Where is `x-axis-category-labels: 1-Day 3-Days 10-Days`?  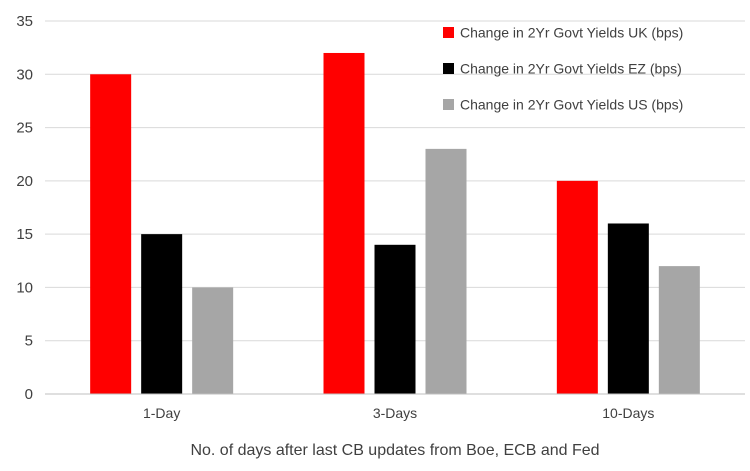 x-axis-category-labels: 1-Day 3-Days 10-Days is located at coordinates (398, 413).